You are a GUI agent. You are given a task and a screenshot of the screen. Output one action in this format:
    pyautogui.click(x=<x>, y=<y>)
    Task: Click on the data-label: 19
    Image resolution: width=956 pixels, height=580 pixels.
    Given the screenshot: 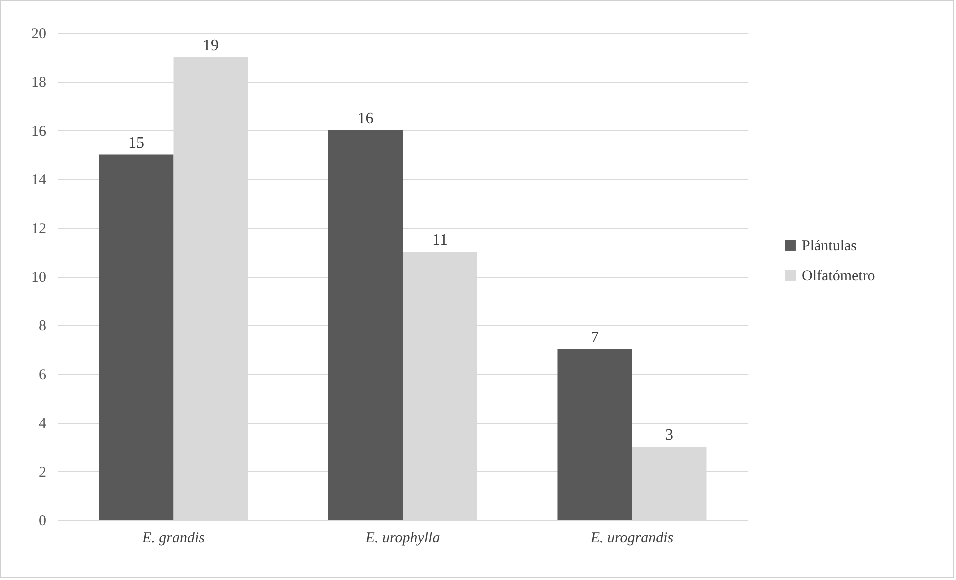 What is the action you would take?
    pyautogui.click(x=211, y=45)
    